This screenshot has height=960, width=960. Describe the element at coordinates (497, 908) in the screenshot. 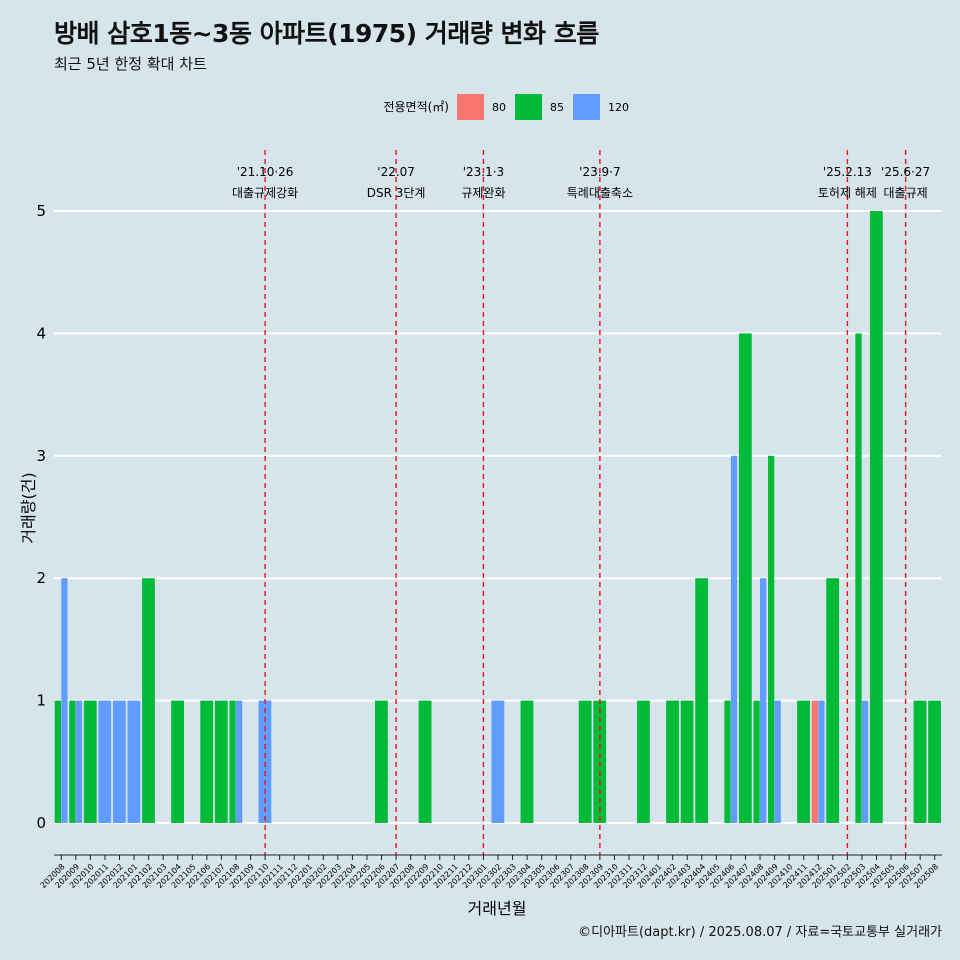

I see `x-axis-title: 거래년월` at that location.